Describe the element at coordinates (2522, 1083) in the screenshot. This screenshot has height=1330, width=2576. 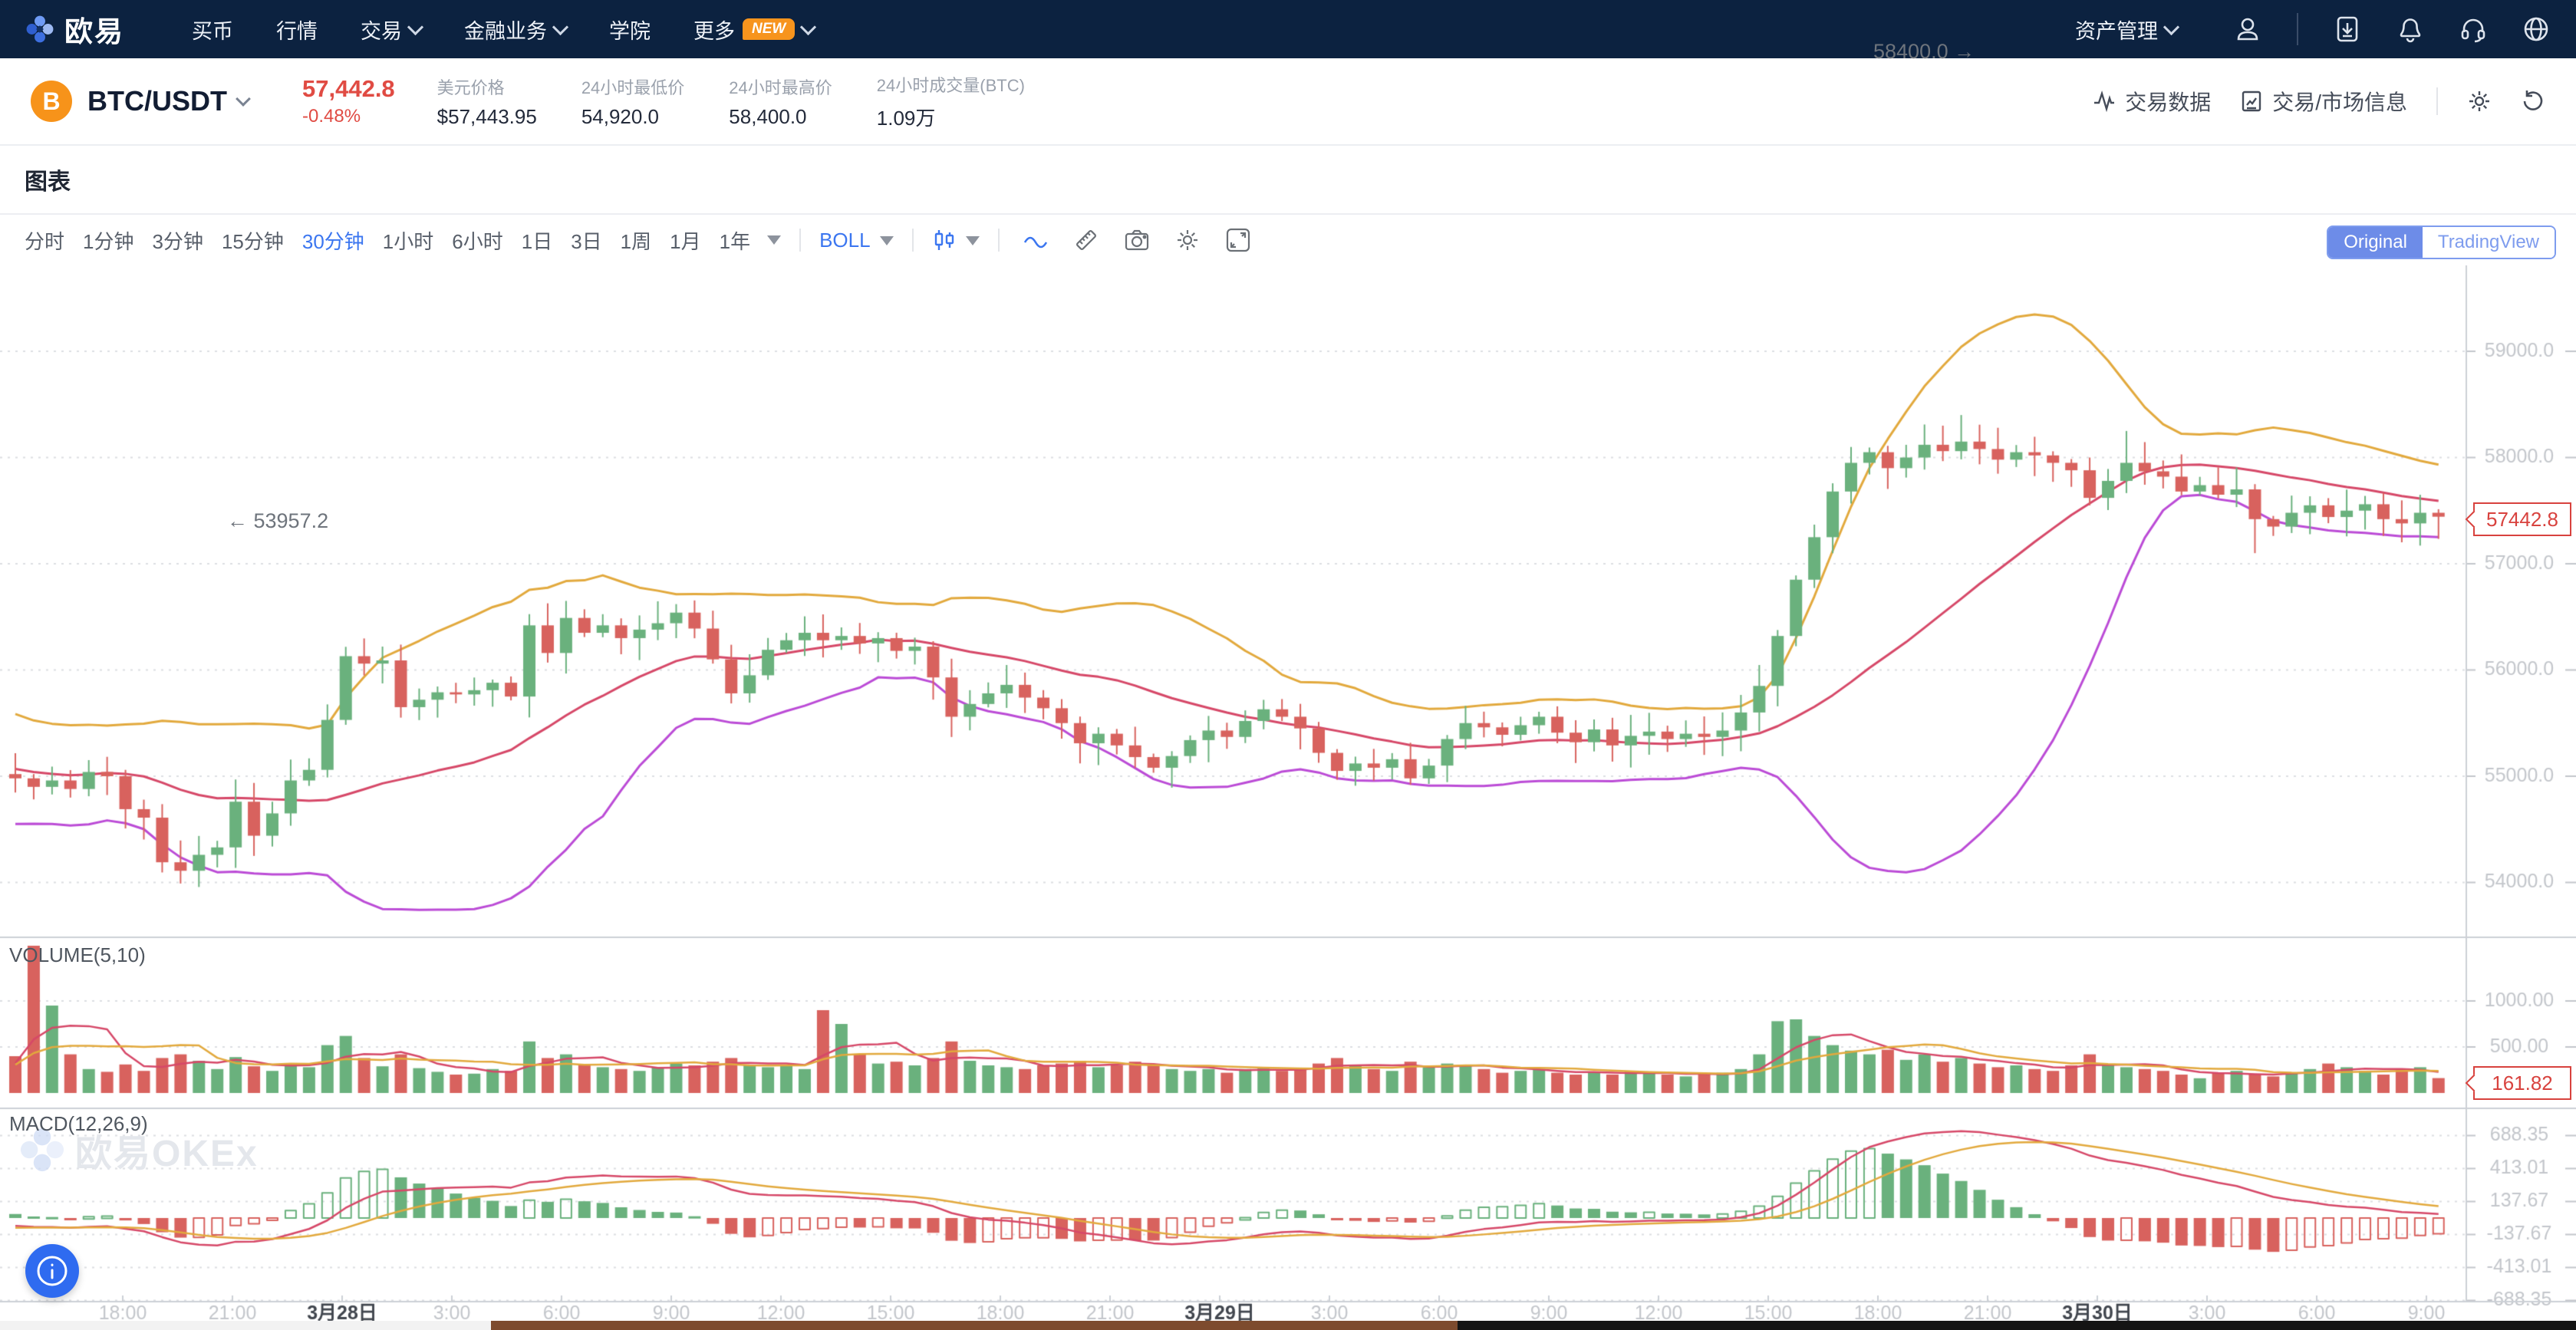
I see `last-volume-badge: 161.82` at that location.